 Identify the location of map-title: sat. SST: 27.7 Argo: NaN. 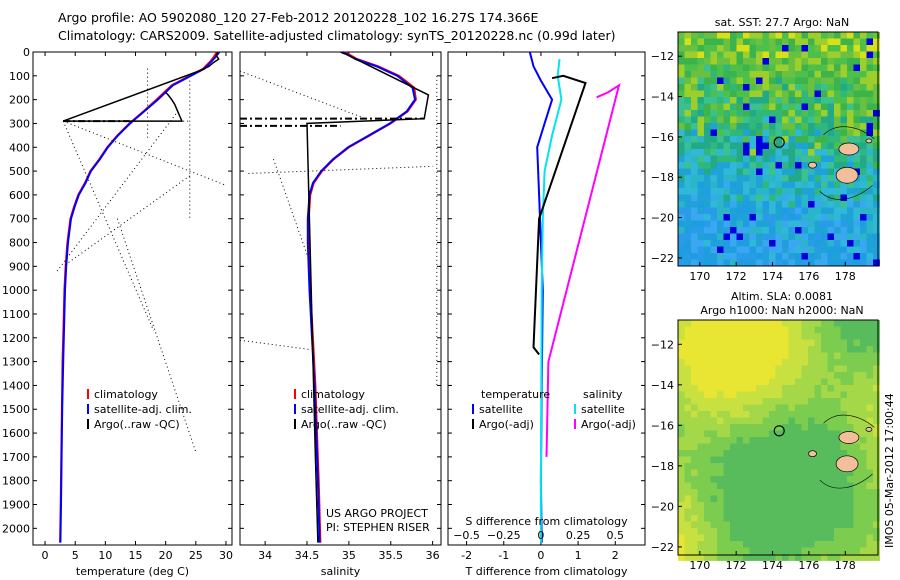
(782, 22).